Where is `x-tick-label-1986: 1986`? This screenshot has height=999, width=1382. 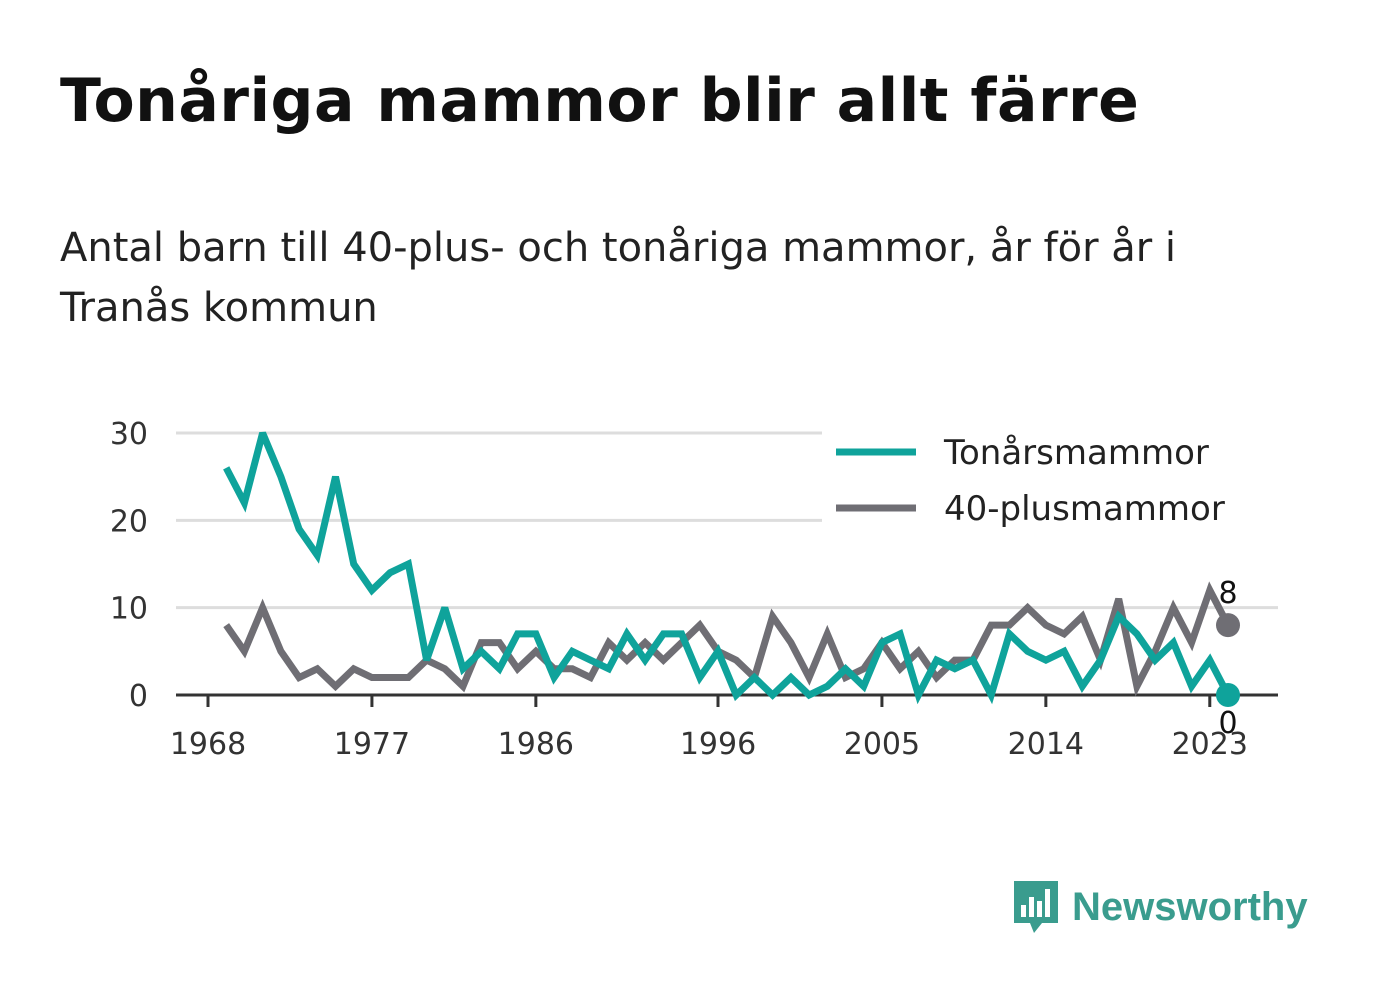
x-tick-label-1986: 1986 is located at coordinates (536, 744).